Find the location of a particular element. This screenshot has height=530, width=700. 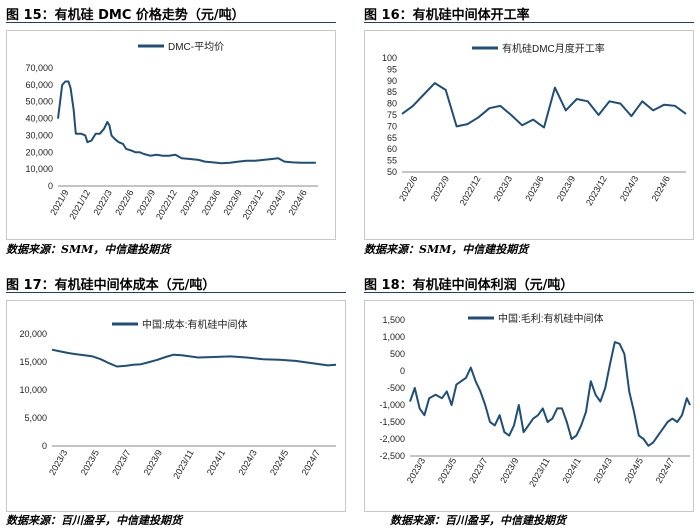

y-tick-label: -2,000 is located at coordinates (392, 439).